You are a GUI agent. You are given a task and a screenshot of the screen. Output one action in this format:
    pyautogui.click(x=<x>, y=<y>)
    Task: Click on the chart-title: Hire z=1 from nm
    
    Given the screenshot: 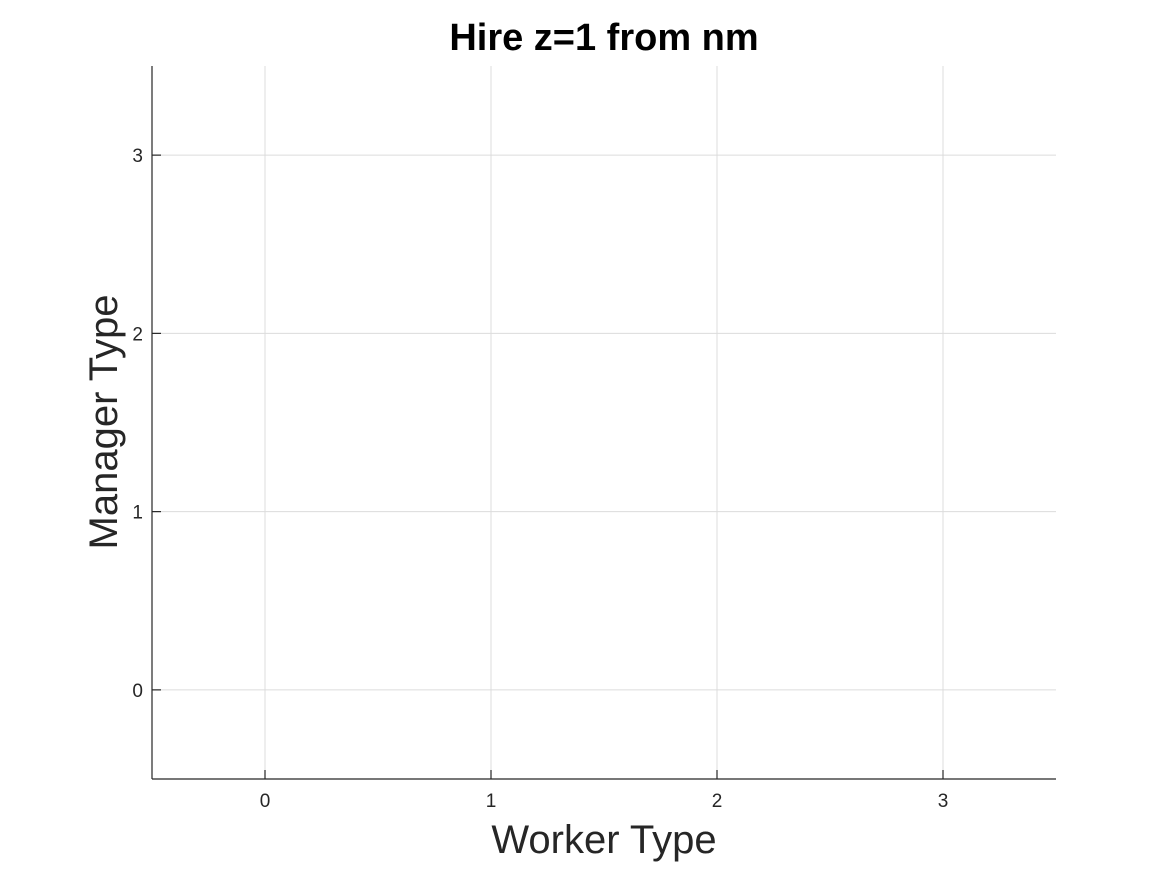 What is the action you would take?
    pyautogui.click(x=603, y=38)
    